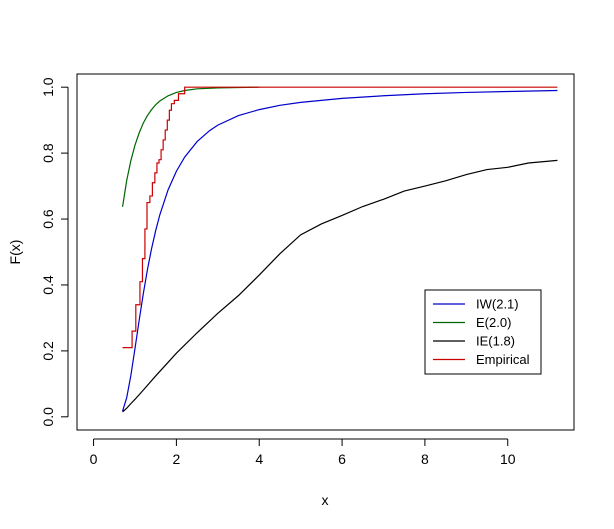 The height and width of the screenshot is (529, 614). What do you see at coordinates (495, 341) in the screenshot?
I see `legend-label-ie-1-8: IE(1.8)` at bounding box center [495, 341].